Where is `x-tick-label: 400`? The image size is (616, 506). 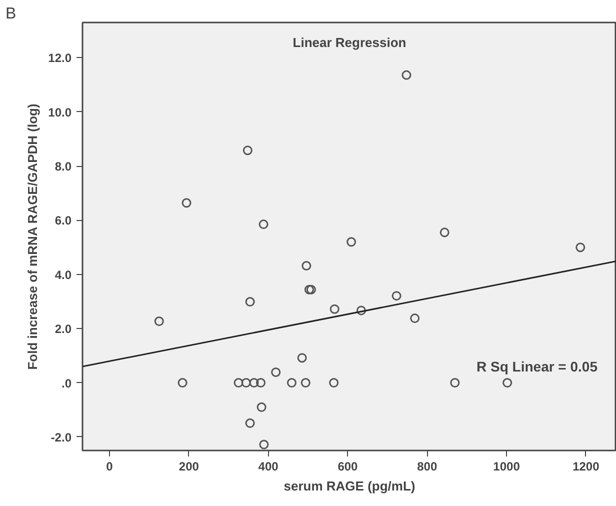
x-tick-label: 400 is located at coordinates (268, 467).